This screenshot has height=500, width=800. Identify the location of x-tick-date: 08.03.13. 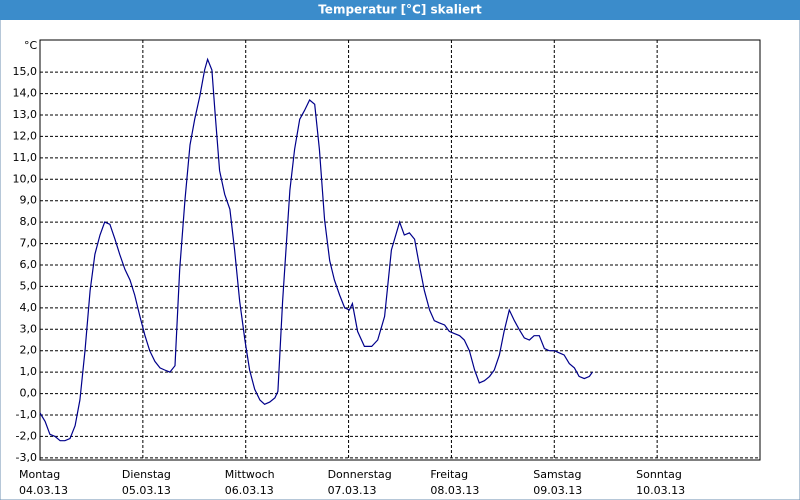
(454, 490).